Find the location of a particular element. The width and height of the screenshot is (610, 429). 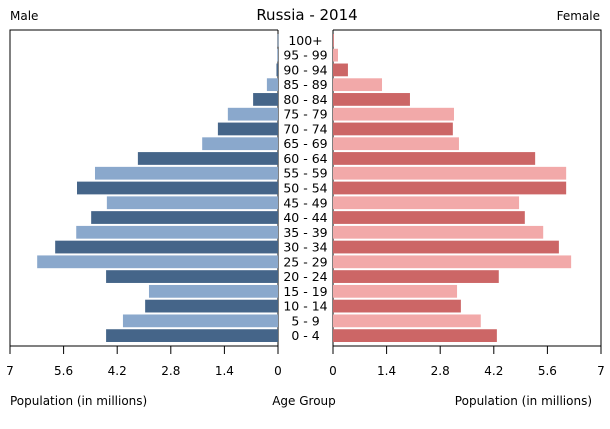

right-tick-label: 7 is located at coordinates (601, 371).